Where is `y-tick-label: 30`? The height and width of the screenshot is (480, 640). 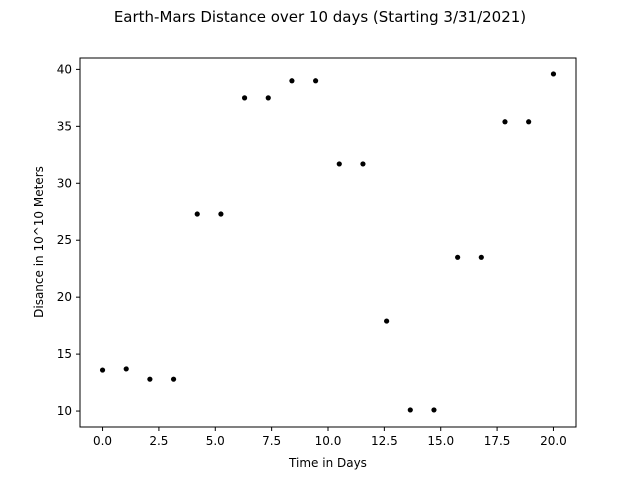 y-tick-label: 30 is located at coordinates (64, 183).